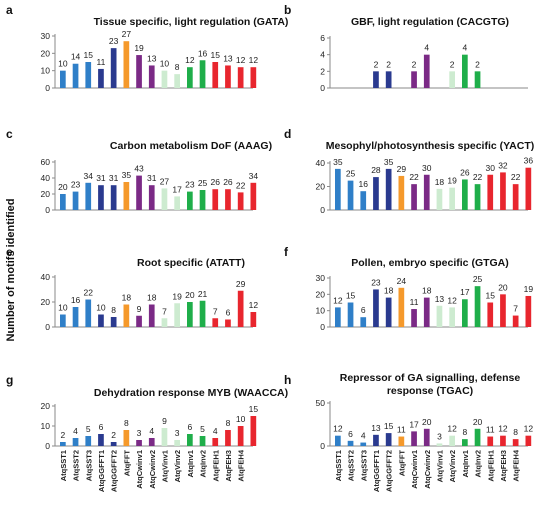  What do you see at coordinates (203, 183) in the screenshot?
I see `bar-value-label: 25` at bounding box center [203, 183].